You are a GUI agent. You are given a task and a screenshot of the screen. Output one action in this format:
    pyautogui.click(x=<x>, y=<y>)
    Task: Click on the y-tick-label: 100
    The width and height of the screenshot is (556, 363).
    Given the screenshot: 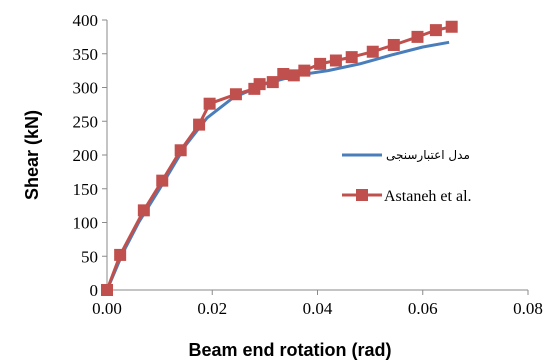 What is the action you would take?
    pyautogui.click(x=86, y=223)
    